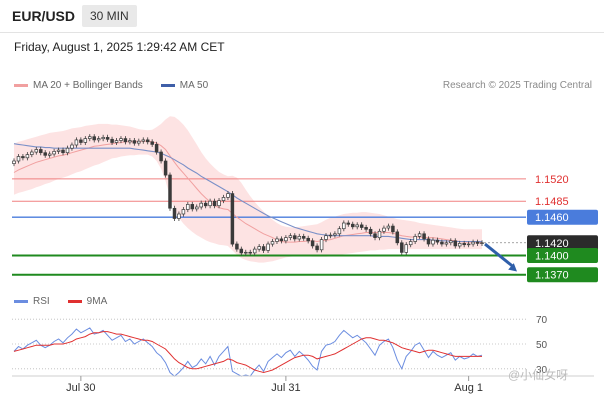  I want to click on rsi-tick-label: 50, so click(542, 345).